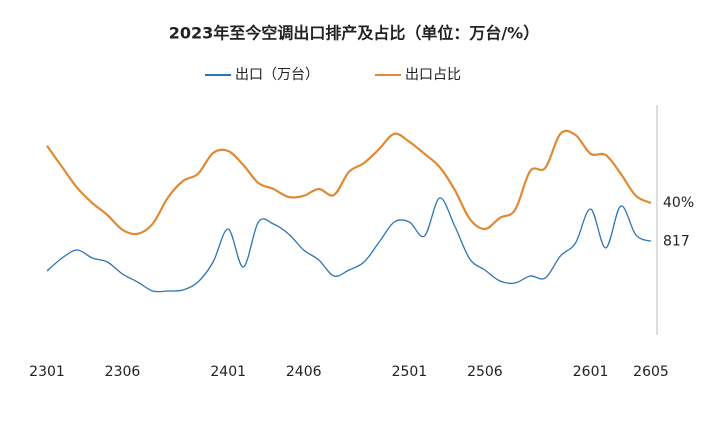 This screenshot has height=445, width=709. I want to click on x-tick-label: 2401, so click(228, 372).